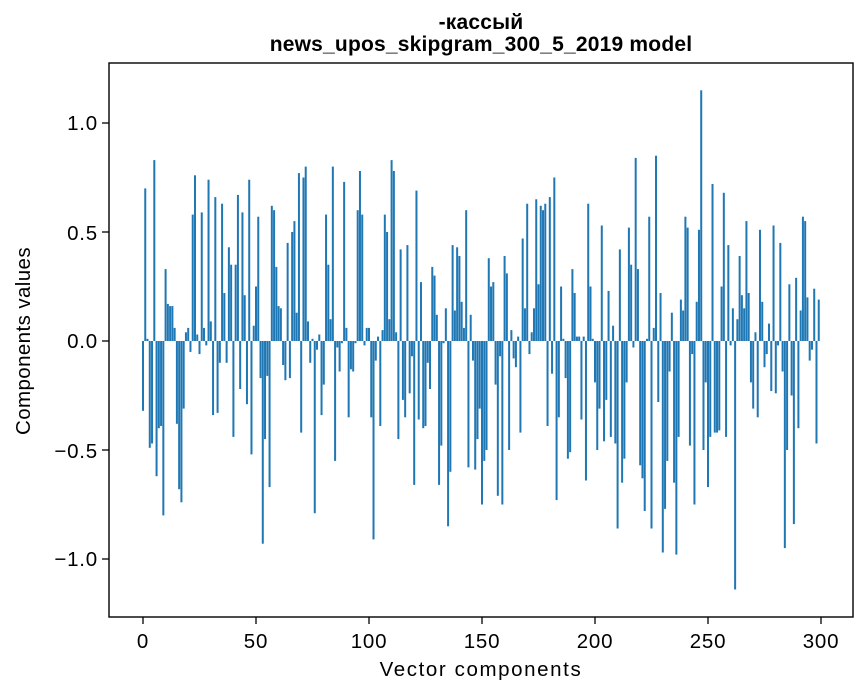 Image resolution: width=867 pixels, height=696 pixels. Describe the element at coordinates (82, 233) in the screenshot. I see `svg-text: 0.5` at that location.